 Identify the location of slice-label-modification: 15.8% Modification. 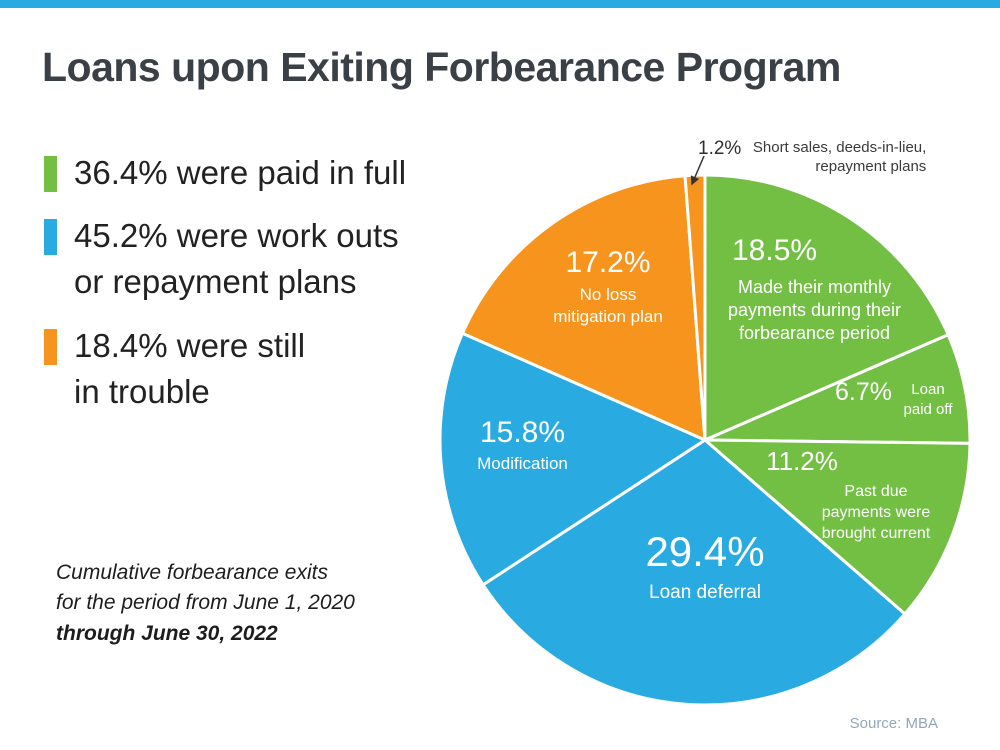
(522, 445).